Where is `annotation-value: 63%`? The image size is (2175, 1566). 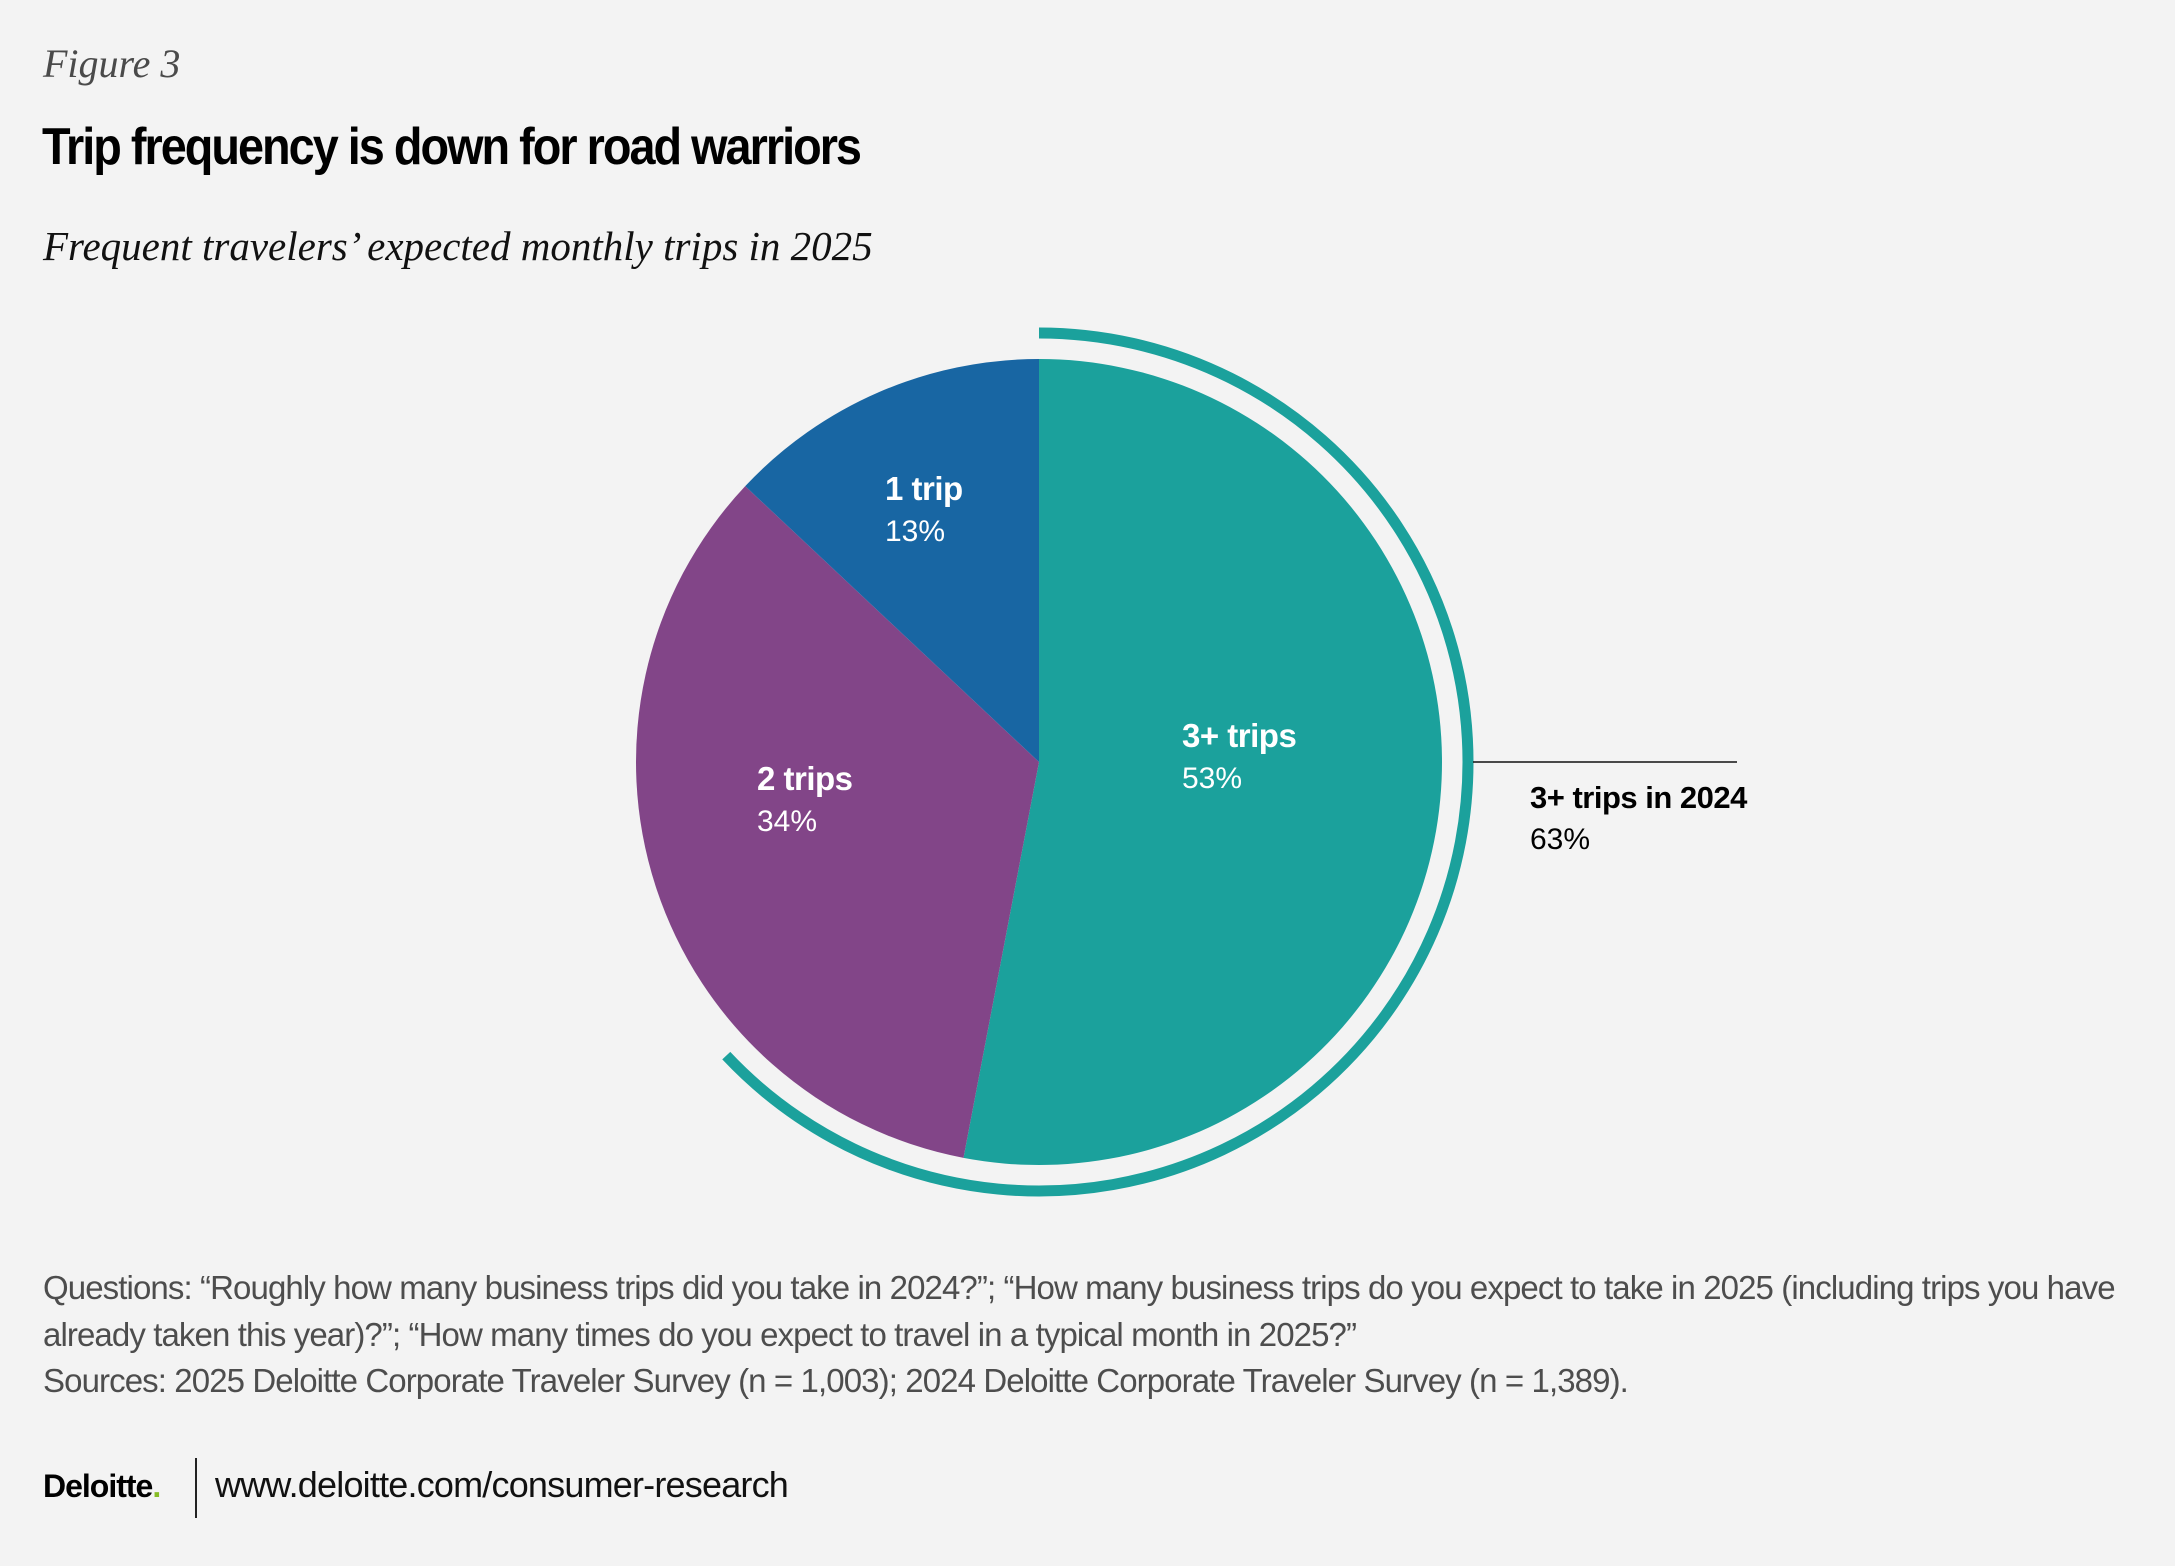 annotation-value: 63% is located at coordinates (1560, 839).